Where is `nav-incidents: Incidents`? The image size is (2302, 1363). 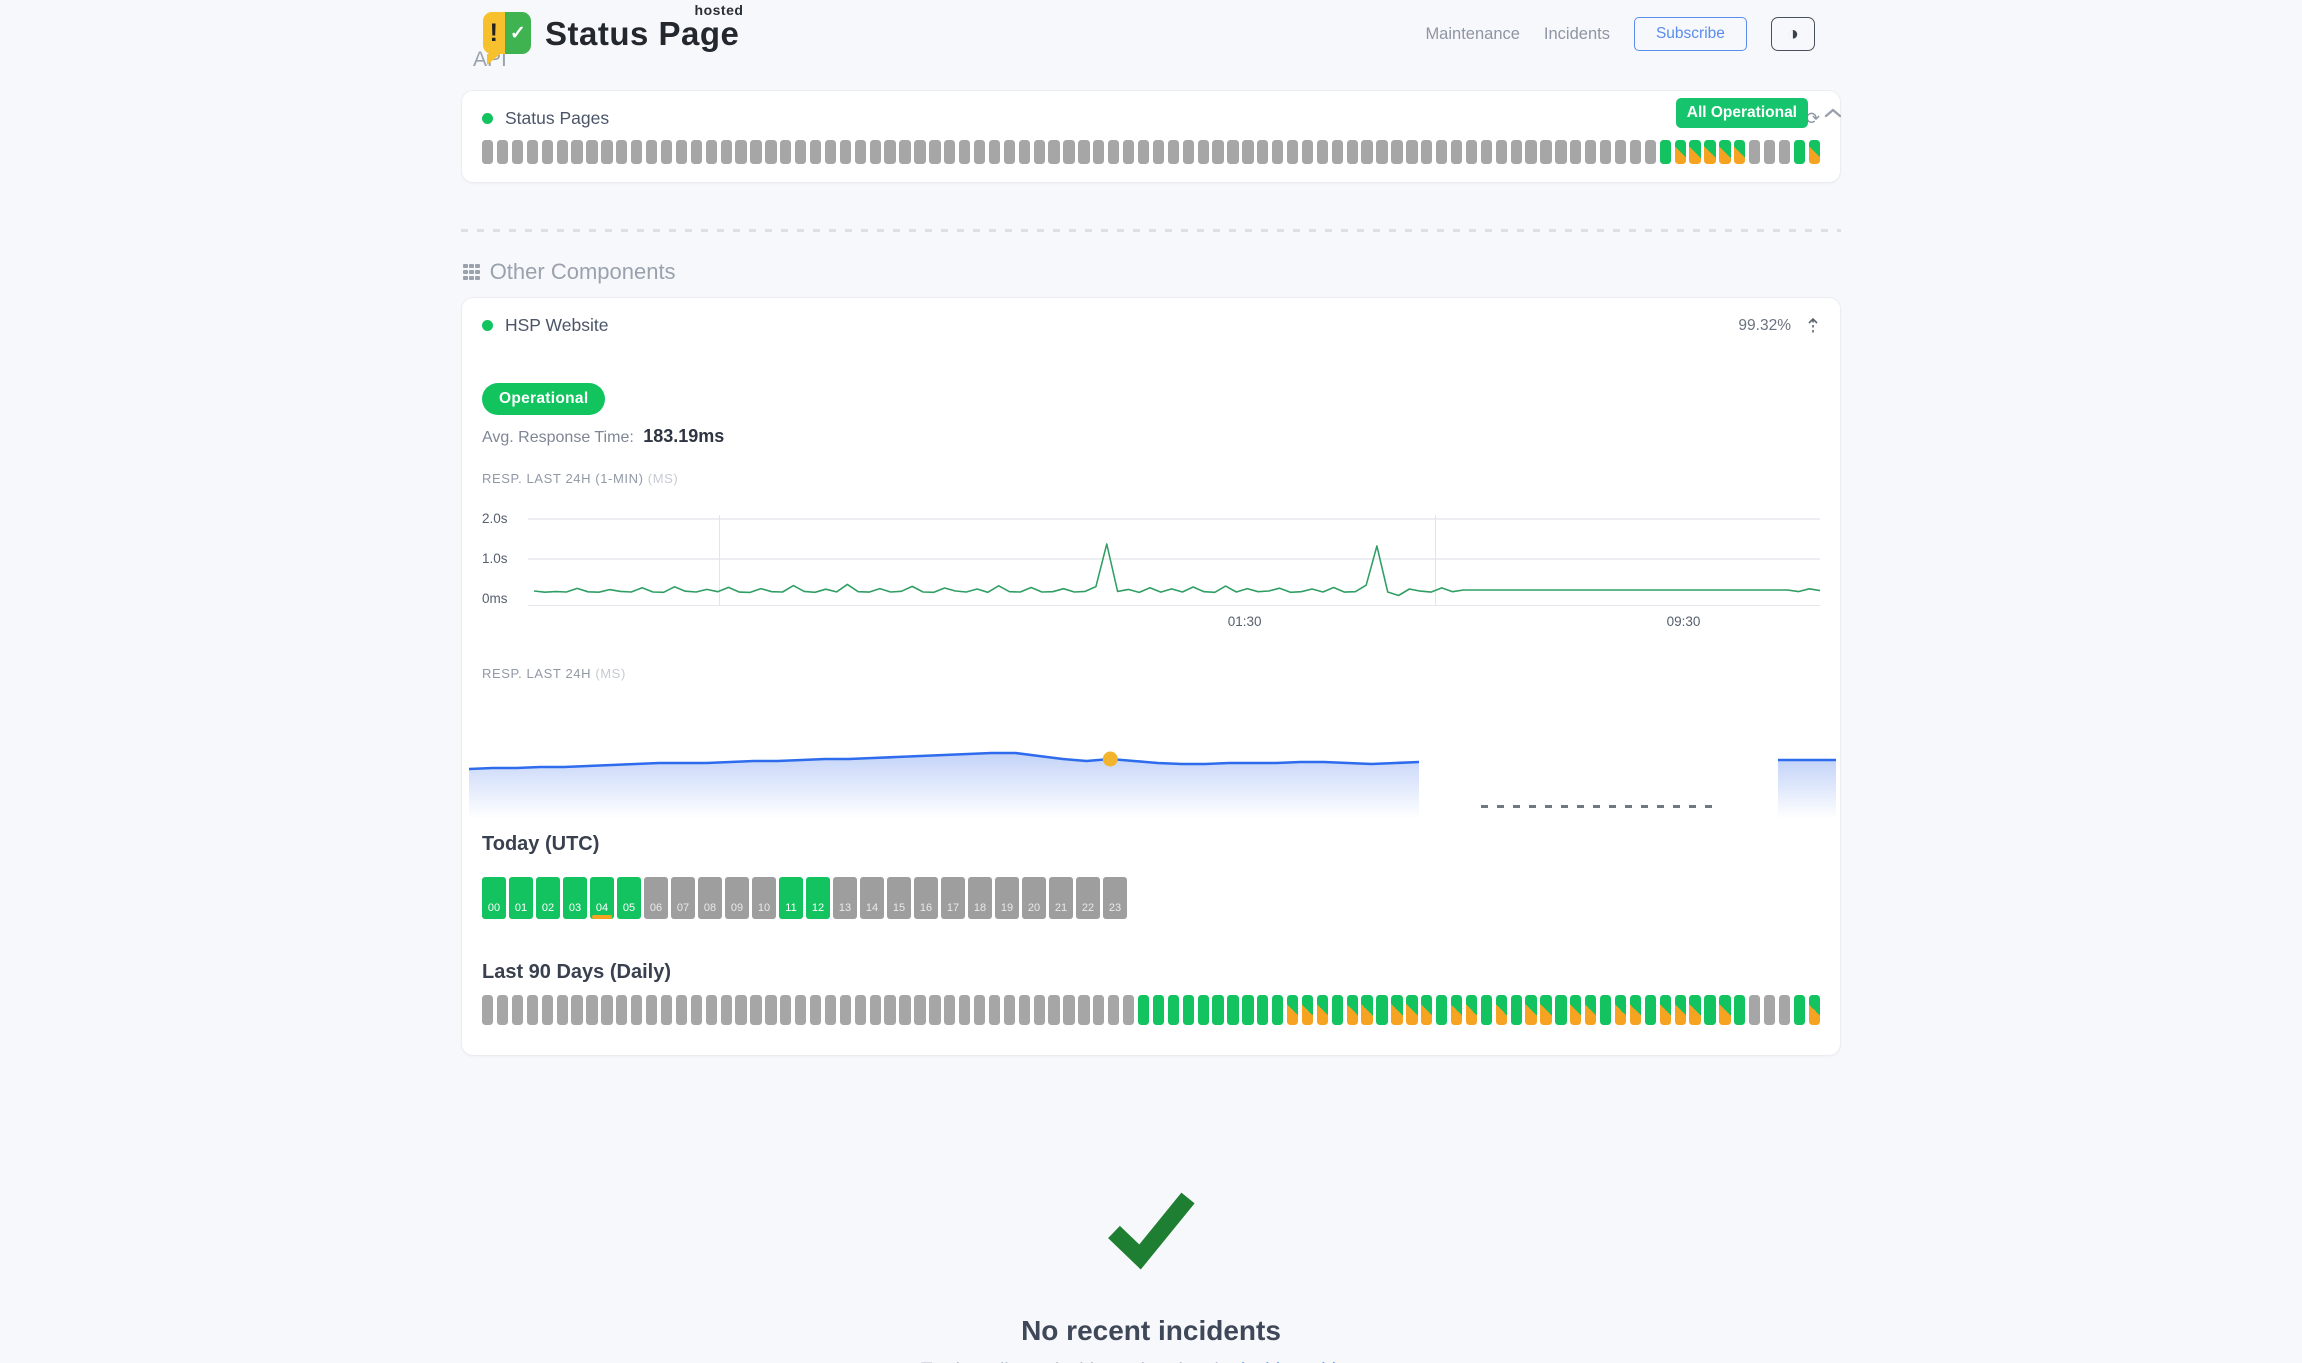
nav-incidents: Incidents is located at coordinates (1576, 33).